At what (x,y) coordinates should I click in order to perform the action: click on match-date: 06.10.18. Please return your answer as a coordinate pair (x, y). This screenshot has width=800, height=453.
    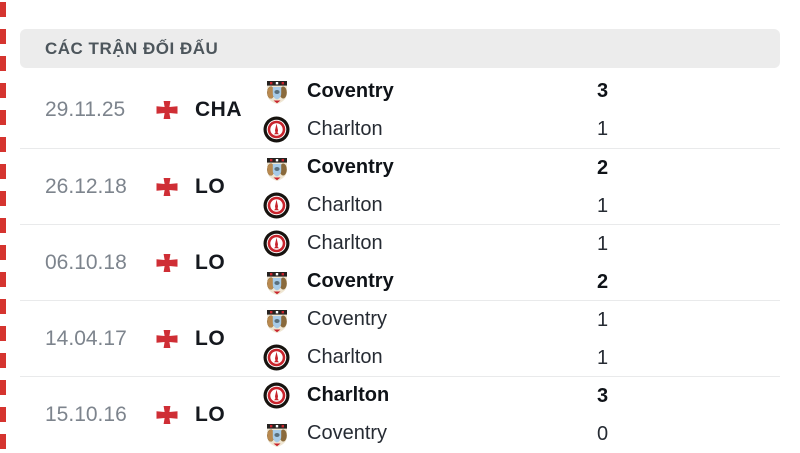
    Looking at the image, I should click on (86, 262).